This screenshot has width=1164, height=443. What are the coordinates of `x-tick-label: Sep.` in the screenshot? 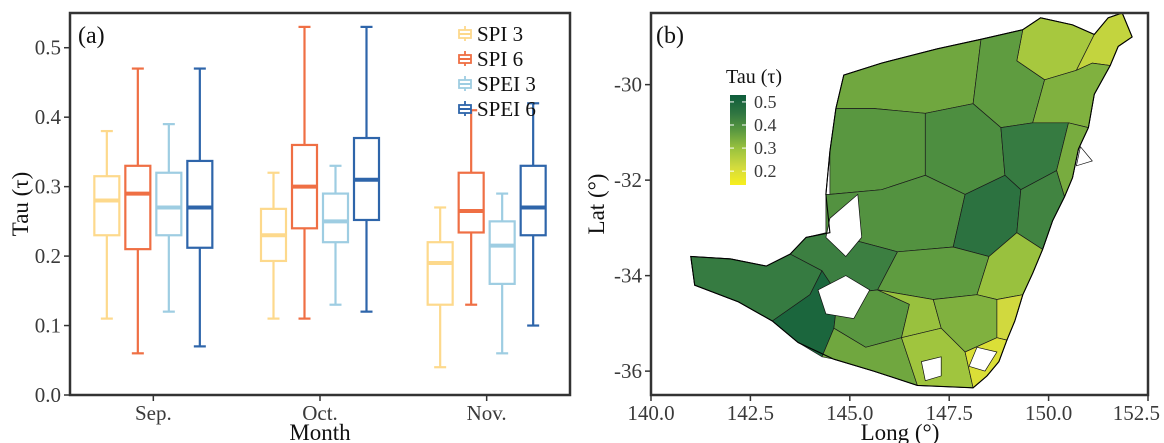 It's located at (153, 413).